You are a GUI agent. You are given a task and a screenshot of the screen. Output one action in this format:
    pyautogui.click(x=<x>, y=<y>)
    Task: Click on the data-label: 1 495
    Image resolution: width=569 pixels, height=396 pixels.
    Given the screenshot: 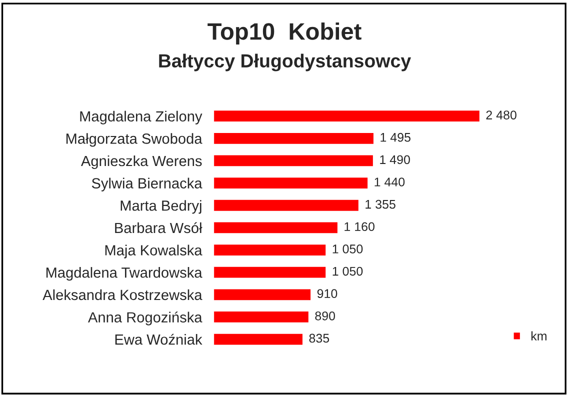 What is the action you would take?
    pyautogui.click(x=395, y=137)
    